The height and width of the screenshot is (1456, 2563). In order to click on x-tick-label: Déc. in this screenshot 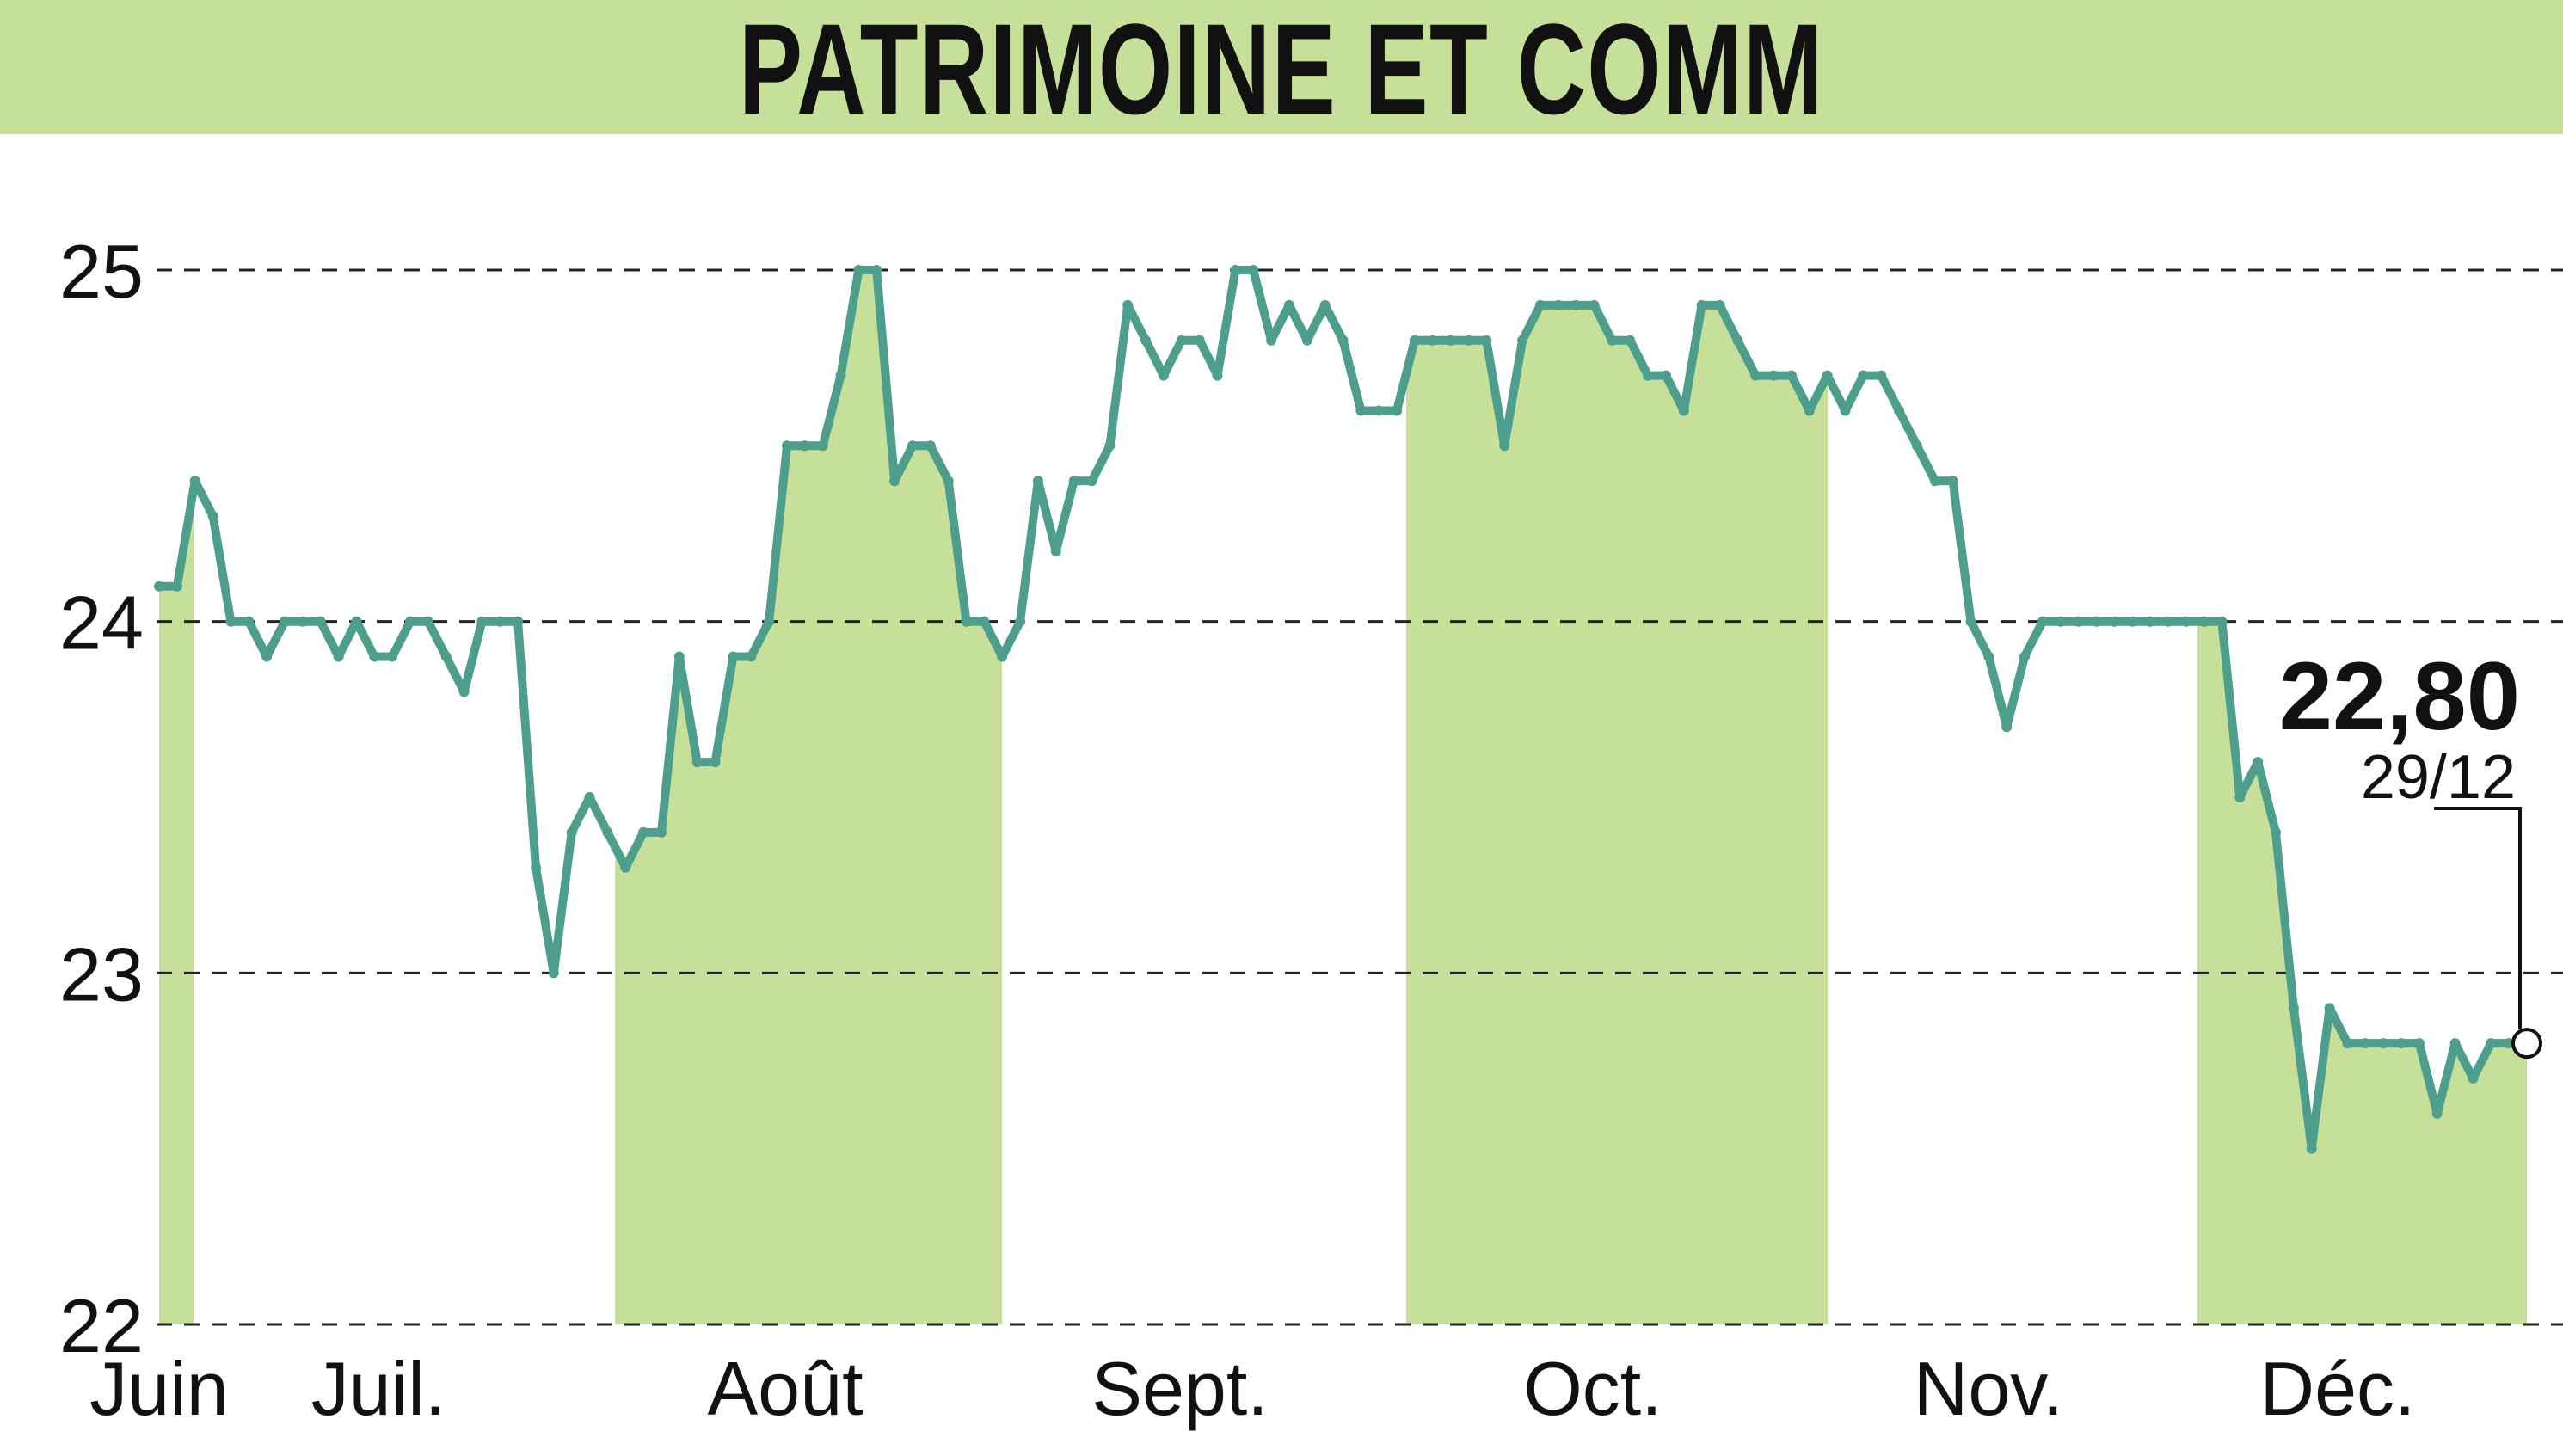, I will do `click(2338, 1388)`.